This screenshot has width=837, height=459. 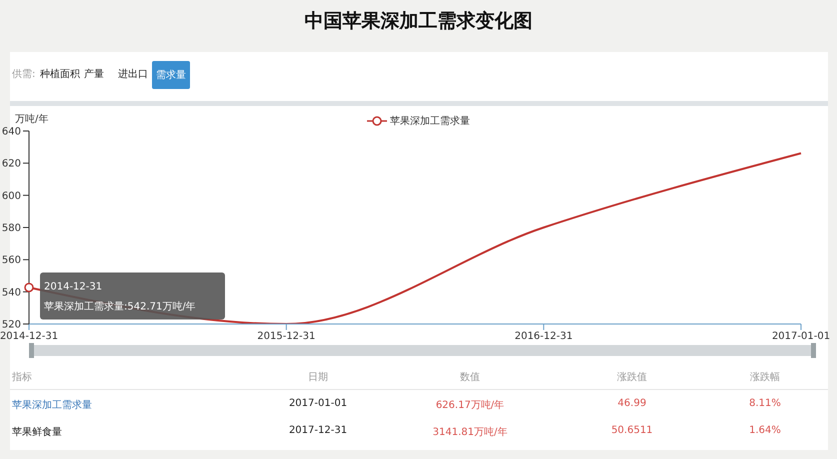 I want to click on text: 进出口, so click(x=133, y=74).